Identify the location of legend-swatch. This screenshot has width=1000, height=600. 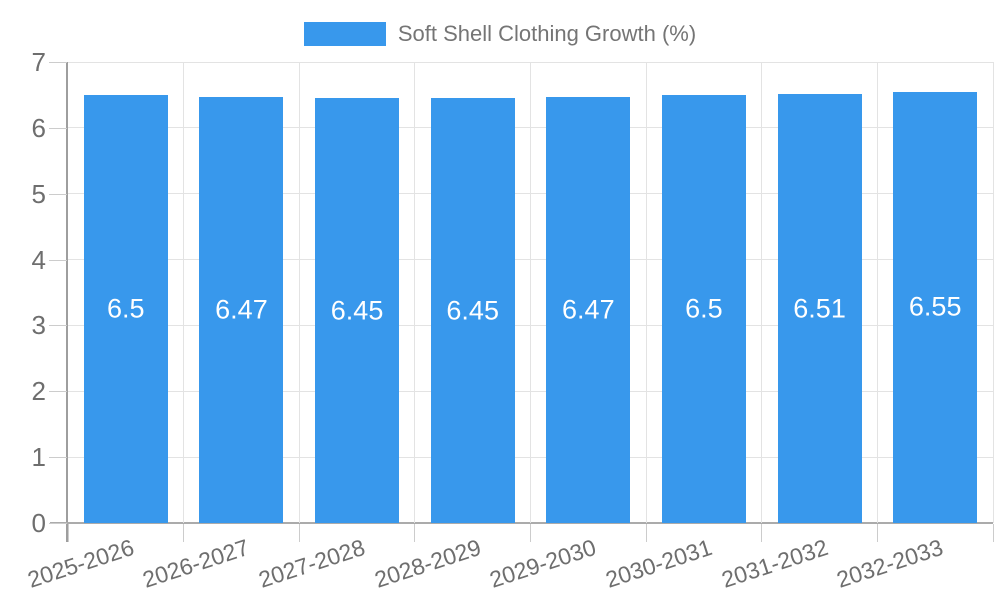
(344, 34).